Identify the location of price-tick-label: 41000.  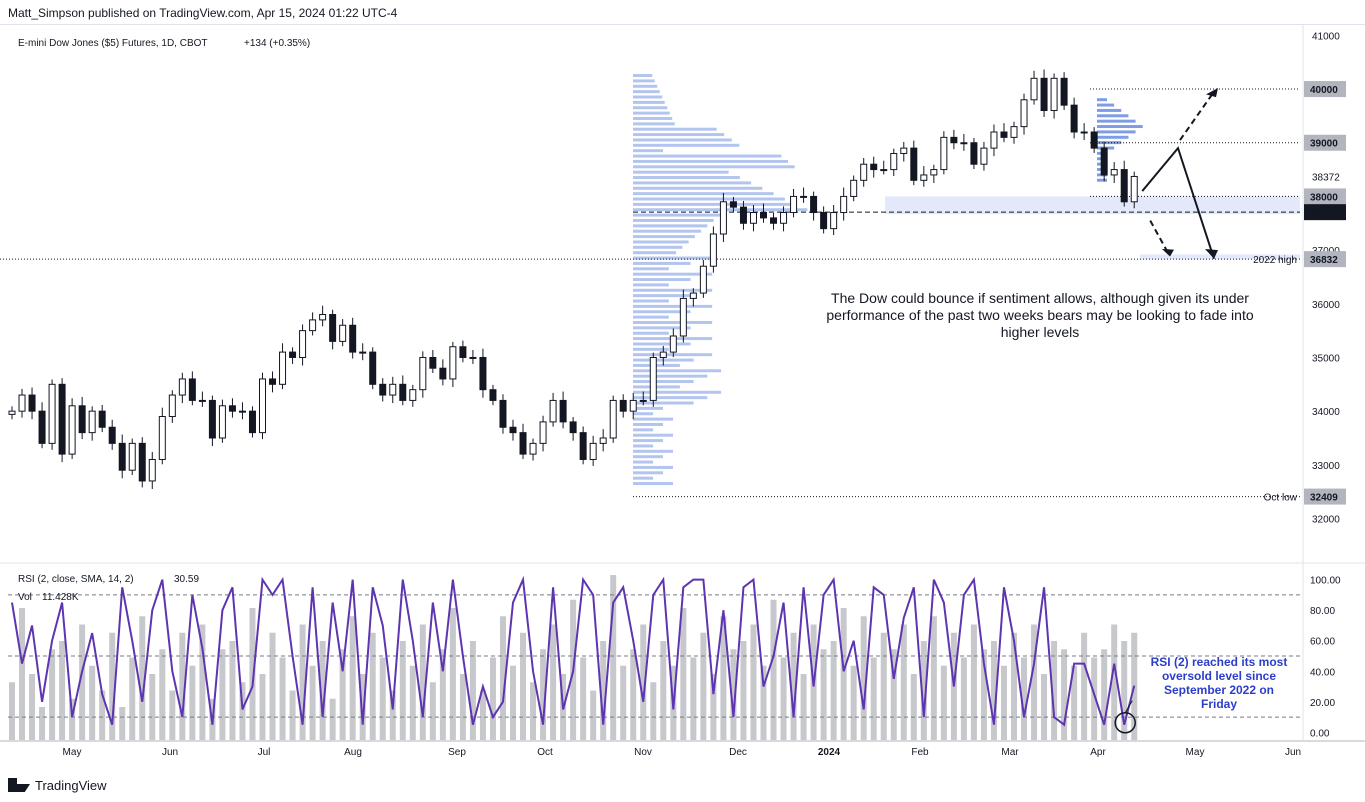
(1326, 36).